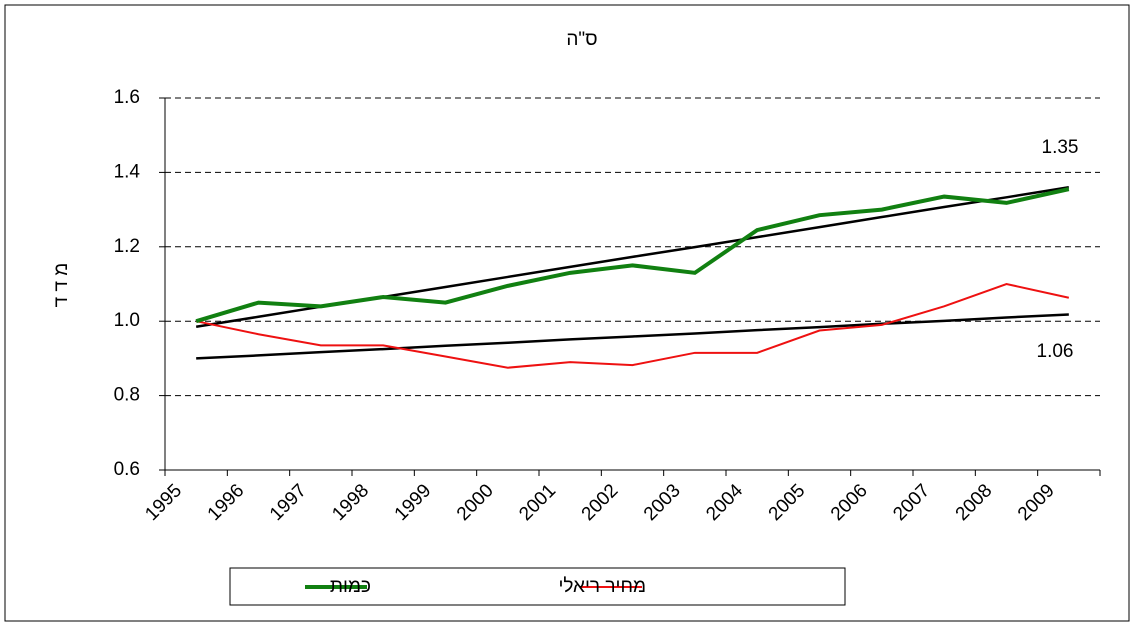 The height and width of the screenshot is (628, 1135). Describe the element at coordinates (127, 395) in the screenshot. I see `y-tick-label: 0.8` at that location.